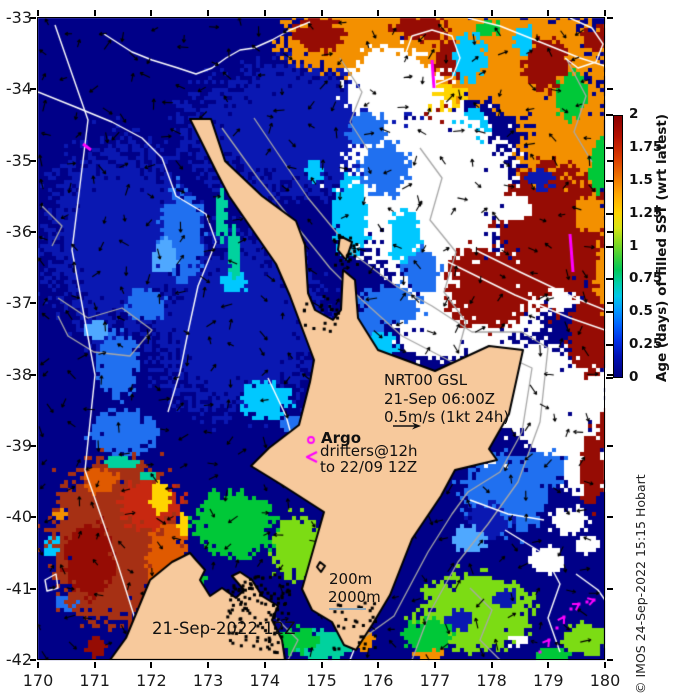 The height and width of the screenshot is (695, 677). Describe the element at coordinates (646, 212) in the screenshot. I see `colorbar-tick-label: 1.25` at that location.